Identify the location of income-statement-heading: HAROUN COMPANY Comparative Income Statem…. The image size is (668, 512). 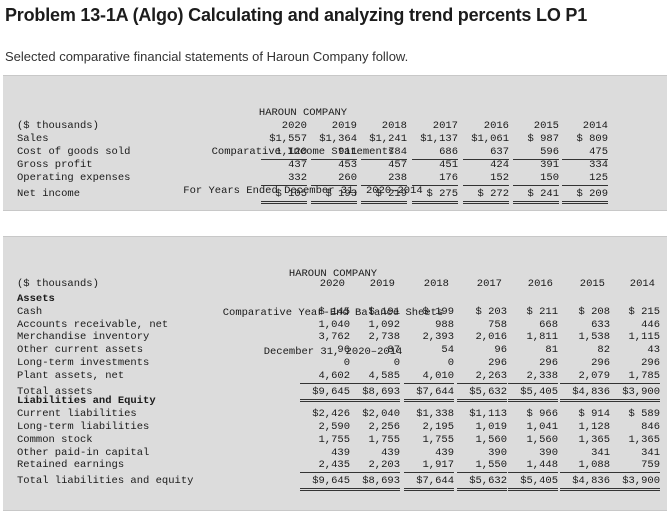
(303, 152).